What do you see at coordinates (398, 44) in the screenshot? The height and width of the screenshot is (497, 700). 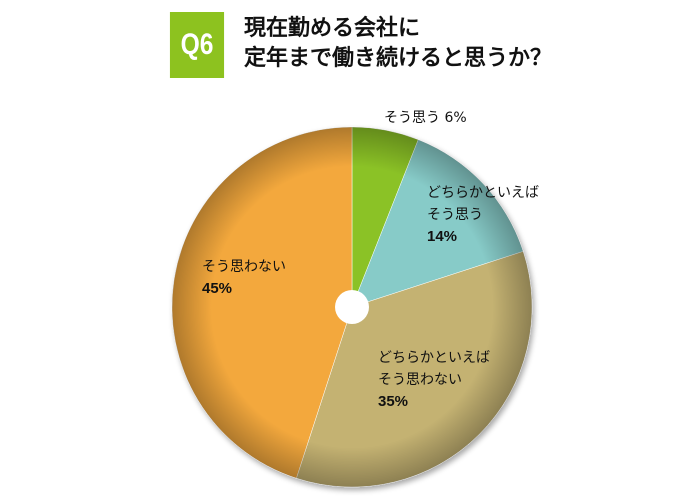 I see `question-title: 現在勤める会社に 定年まで働き続けると思うか？` at bounding box center [398, 44].